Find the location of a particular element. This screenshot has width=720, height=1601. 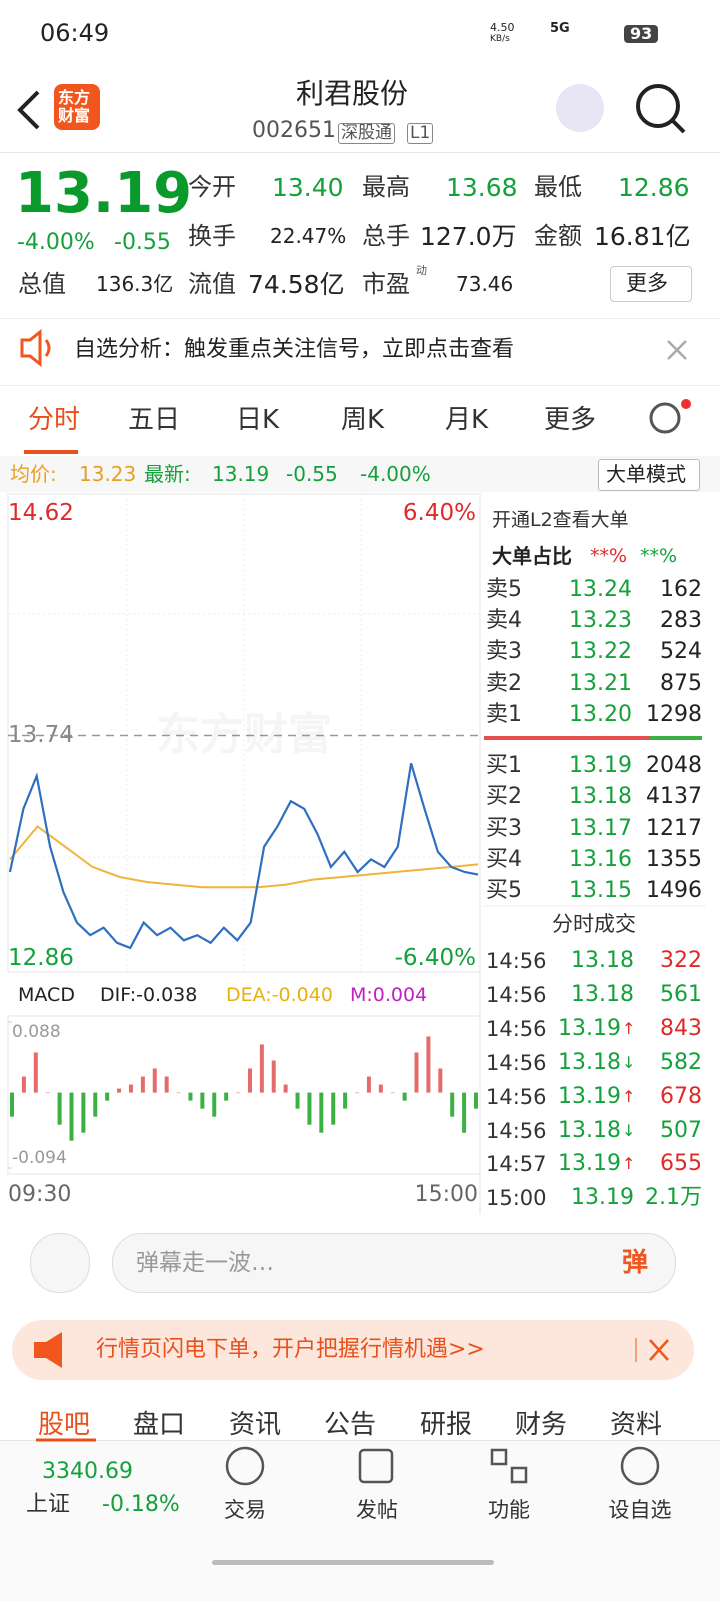

nav-item: 发帖 is located at coordinates (377, 1509).